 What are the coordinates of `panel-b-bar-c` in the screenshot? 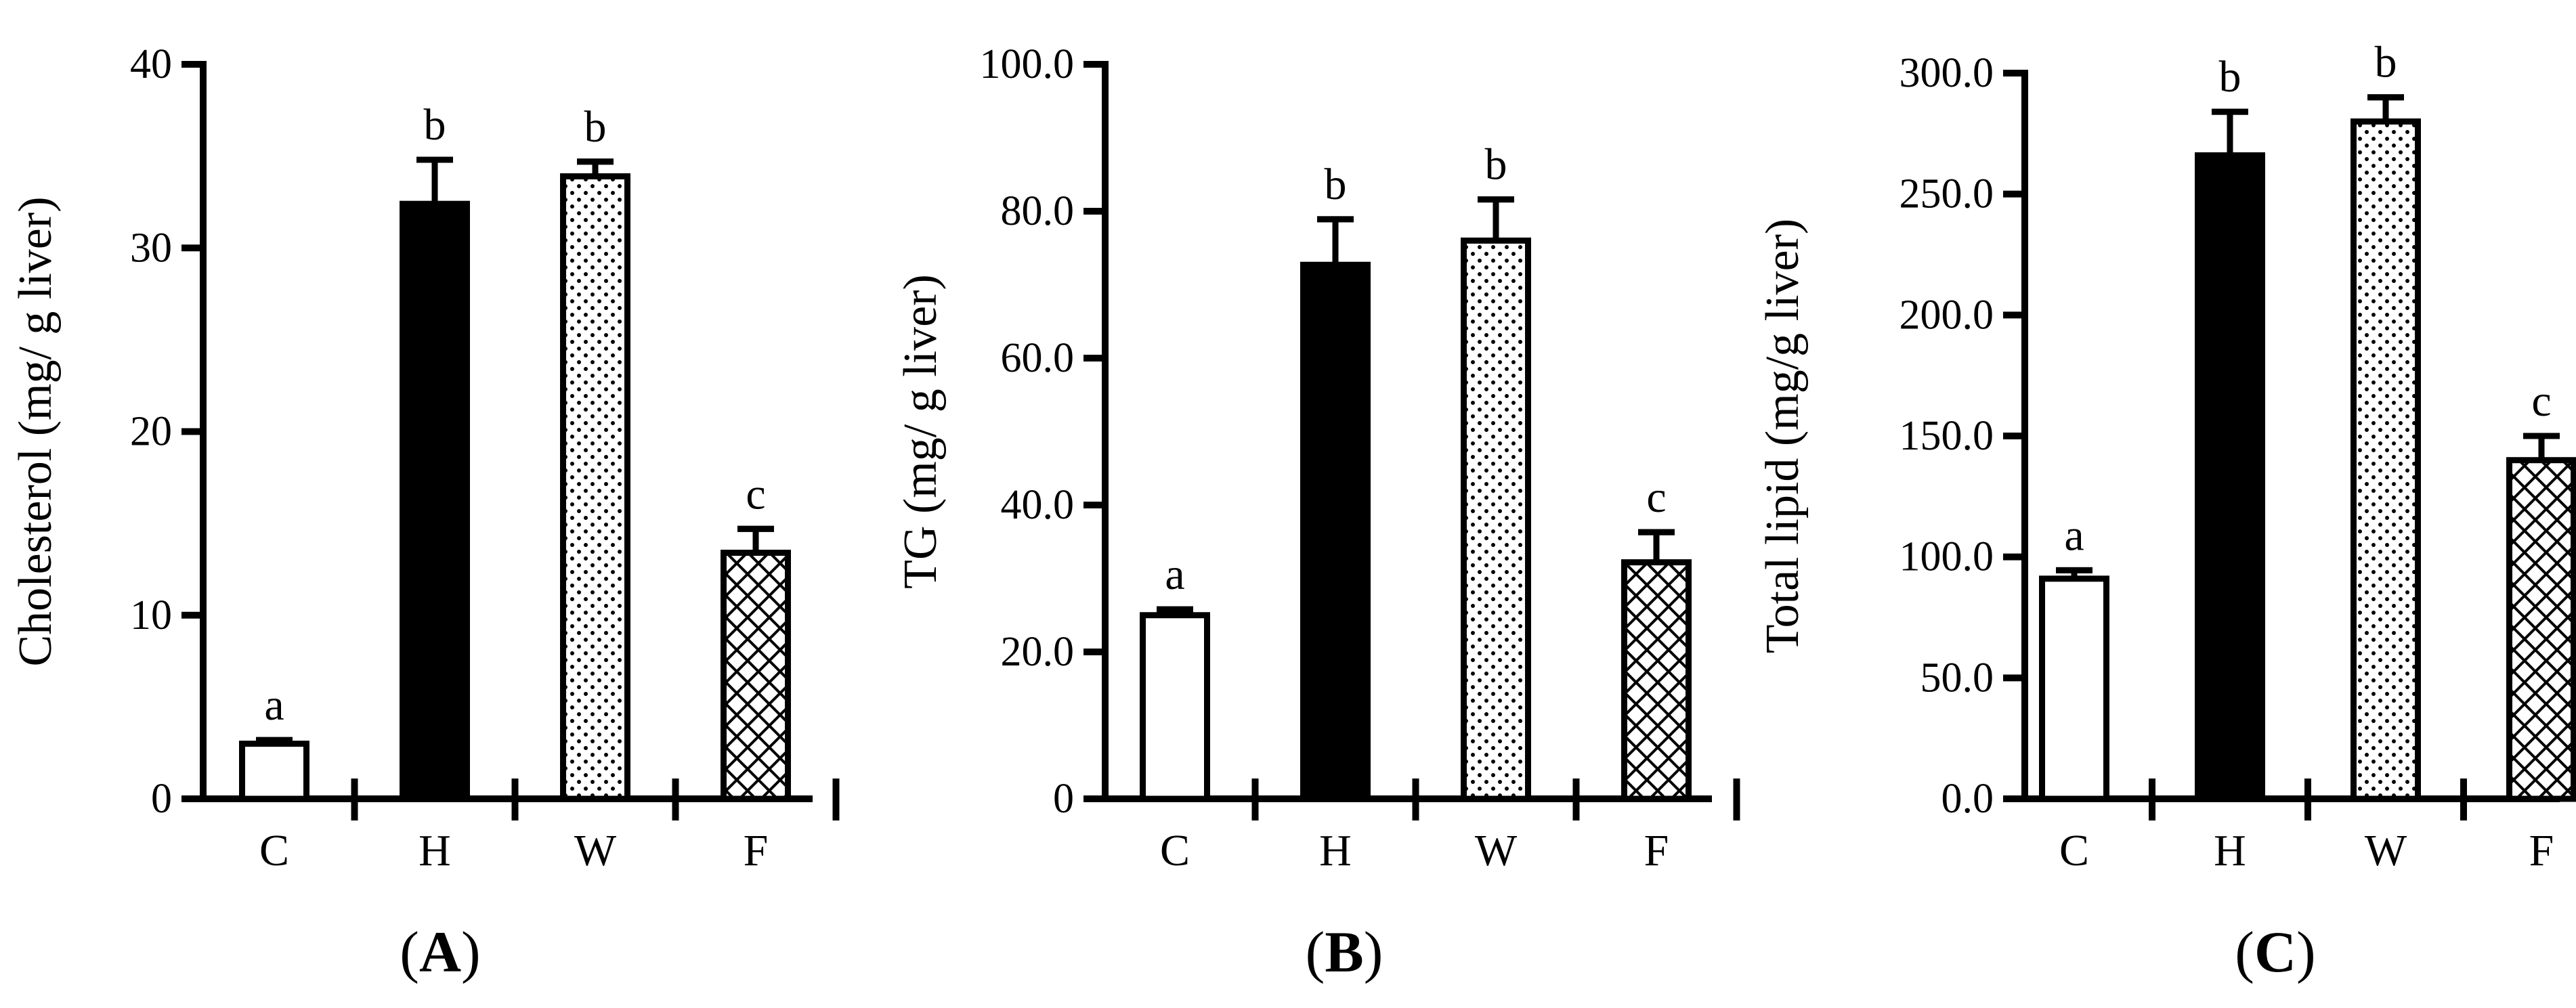 It's located at (1175, 707).